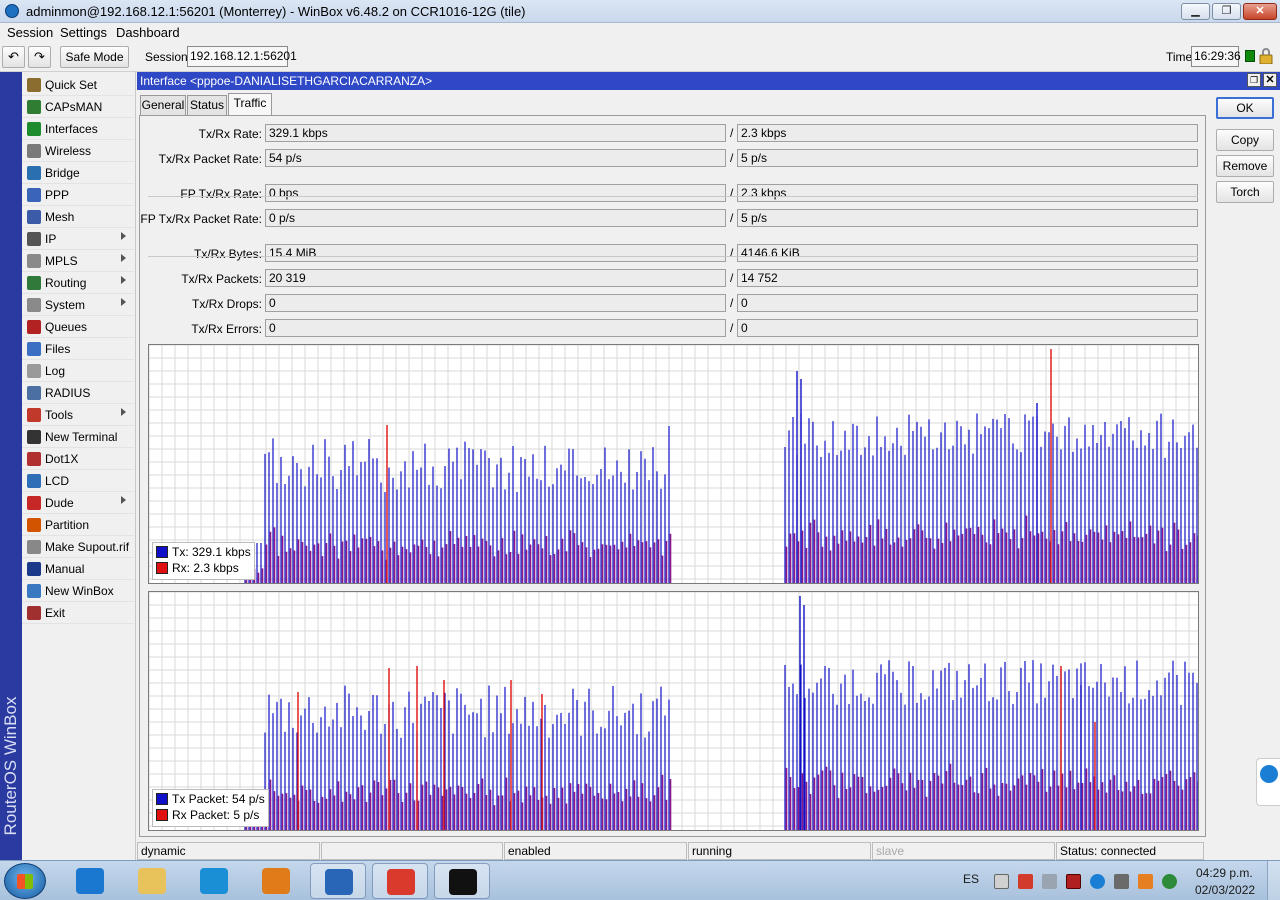 The width and height of the screenshot is (1280, 900). What do you see at coordinates (221, 279) in the screenshot?
I see `field-label: Tx/Rx Packets:` at bounding box center [221, 279].